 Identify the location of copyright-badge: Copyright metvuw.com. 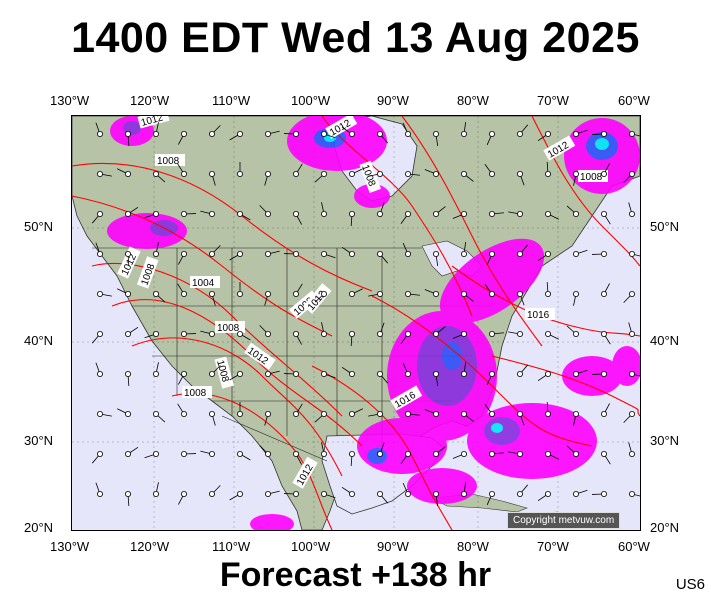
(564, 520).